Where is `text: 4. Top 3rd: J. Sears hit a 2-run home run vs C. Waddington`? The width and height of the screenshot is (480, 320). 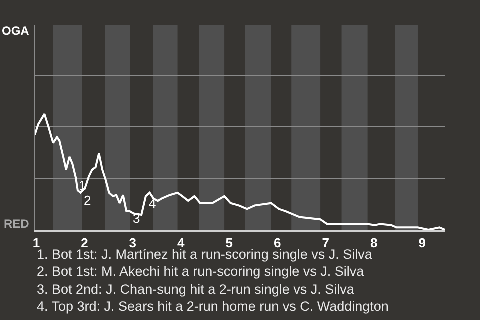 text: 4. Top 3rd: J. Sears hit a 2-run home run vs C. Waddington is located at coordinates (213, 306).